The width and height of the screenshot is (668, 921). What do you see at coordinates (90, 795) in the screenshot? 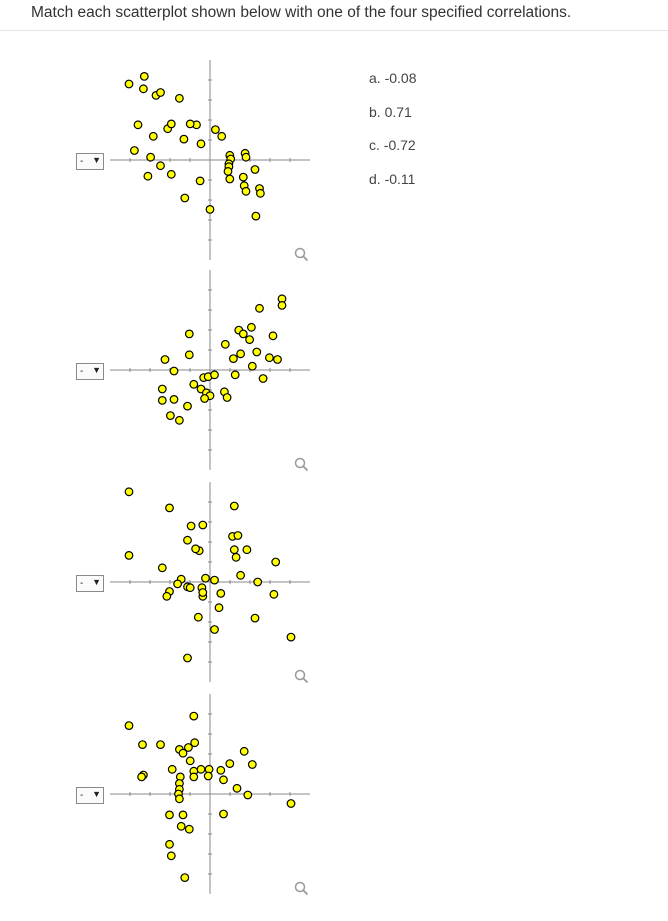
I see `correlation-select-4: - ▼` at bounding box center [90, 795].